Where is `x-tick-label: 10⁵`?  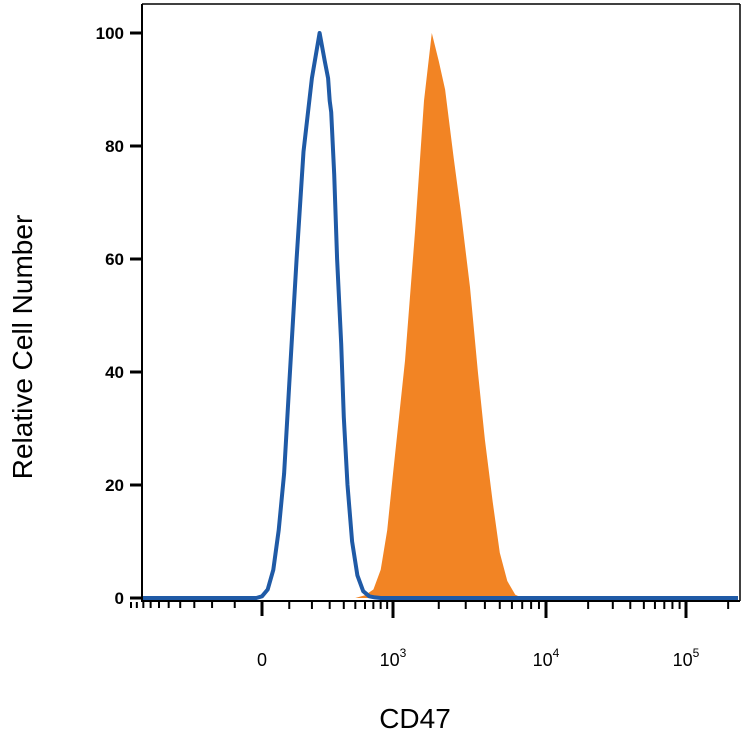 x-tick-label: 10⁵ is located at coordinates (686, 658).